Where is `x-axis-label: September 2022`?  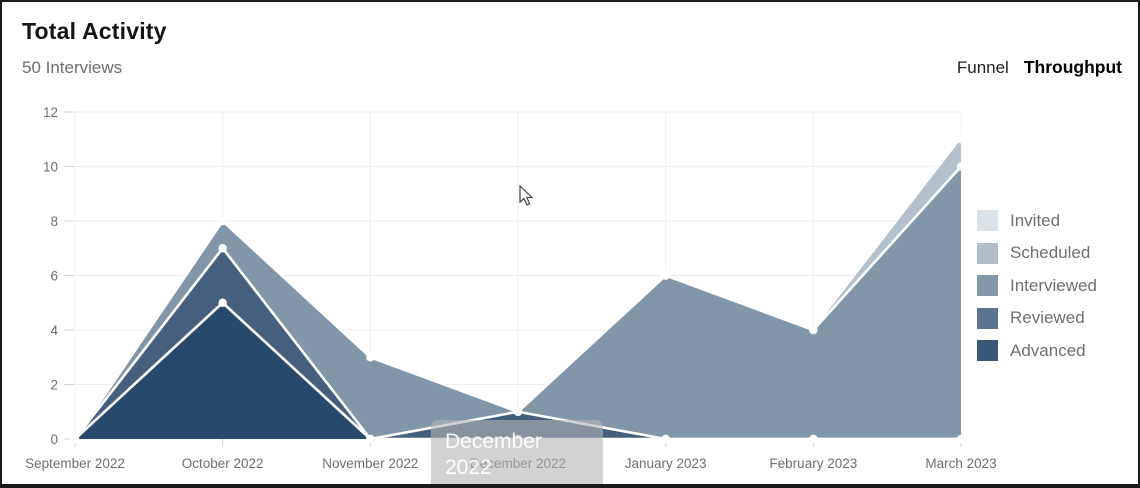
x-axis-label: September 2022 is located at coordinates (75, 463).